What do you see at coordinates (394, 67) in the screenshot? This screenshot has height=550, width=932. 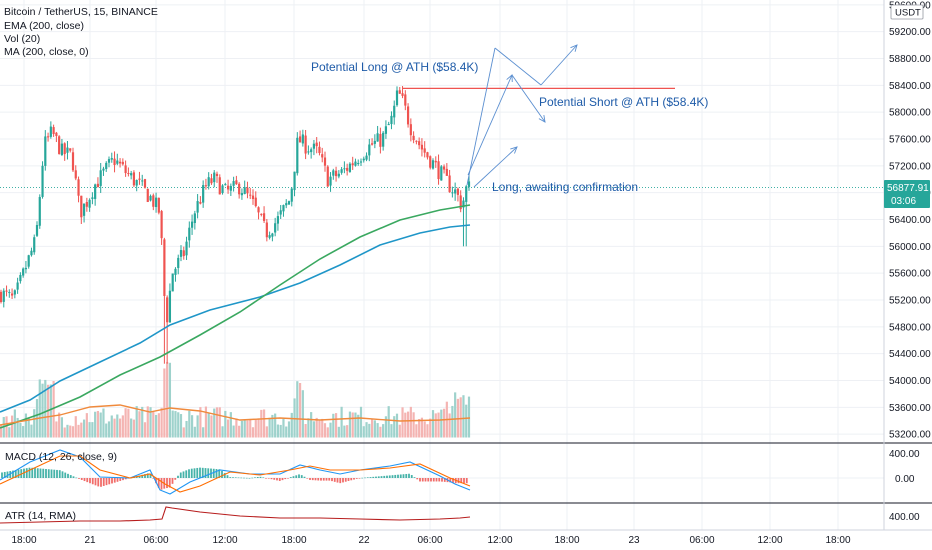 I see `annotation-long-ath: Potential Long @ ATH ($58.4K)` at bounding box center [394, 67].